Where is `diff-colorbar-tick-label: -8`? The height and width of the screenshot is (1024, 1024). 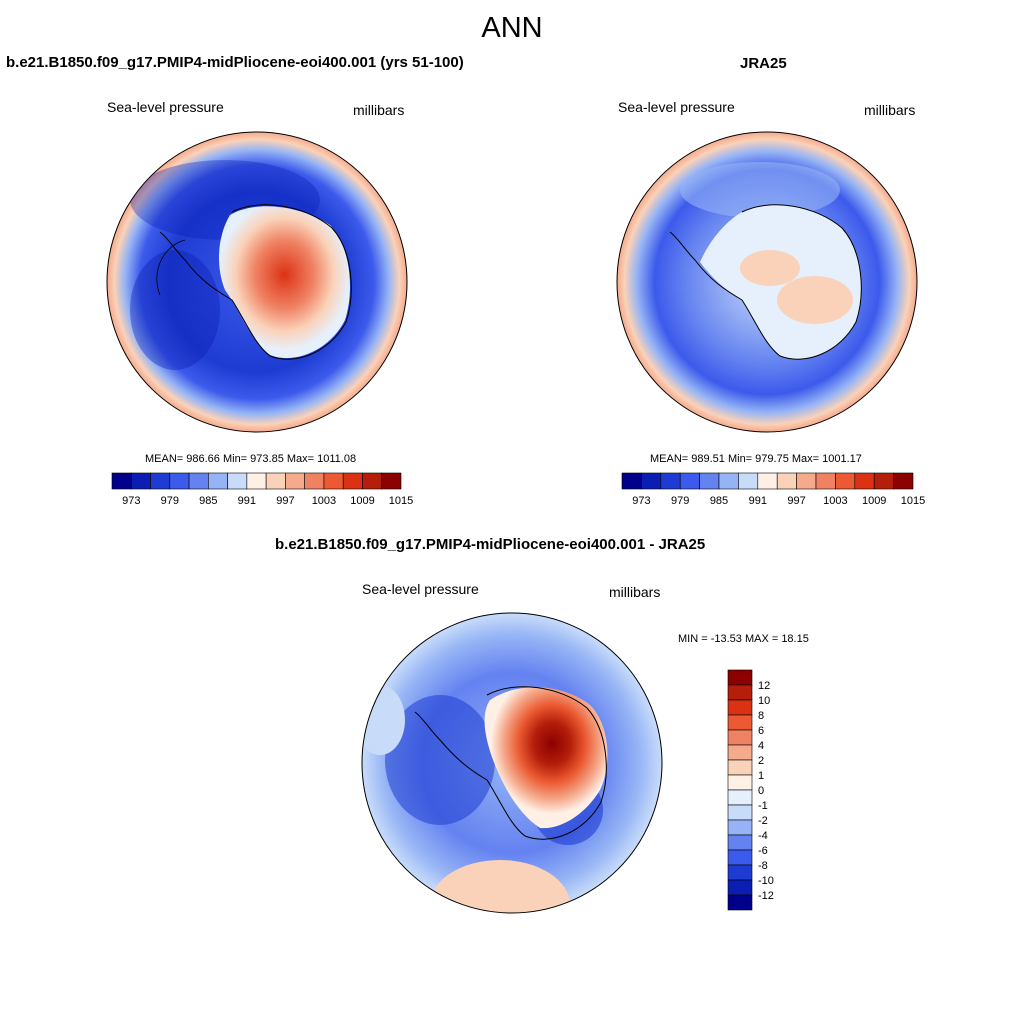
diff-colorbar-tick-label: -8 is located at coordinates (763, 866).